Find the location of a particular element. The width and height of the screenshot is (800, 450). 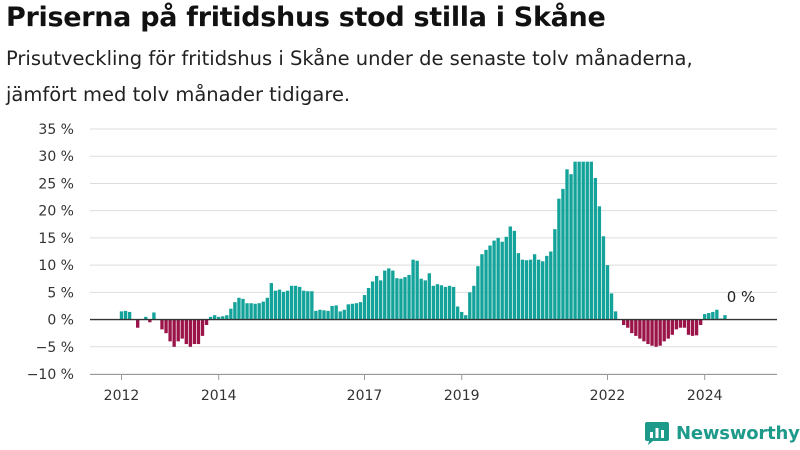

y-tick-label: −10 % is located at coordinates (50, 375).